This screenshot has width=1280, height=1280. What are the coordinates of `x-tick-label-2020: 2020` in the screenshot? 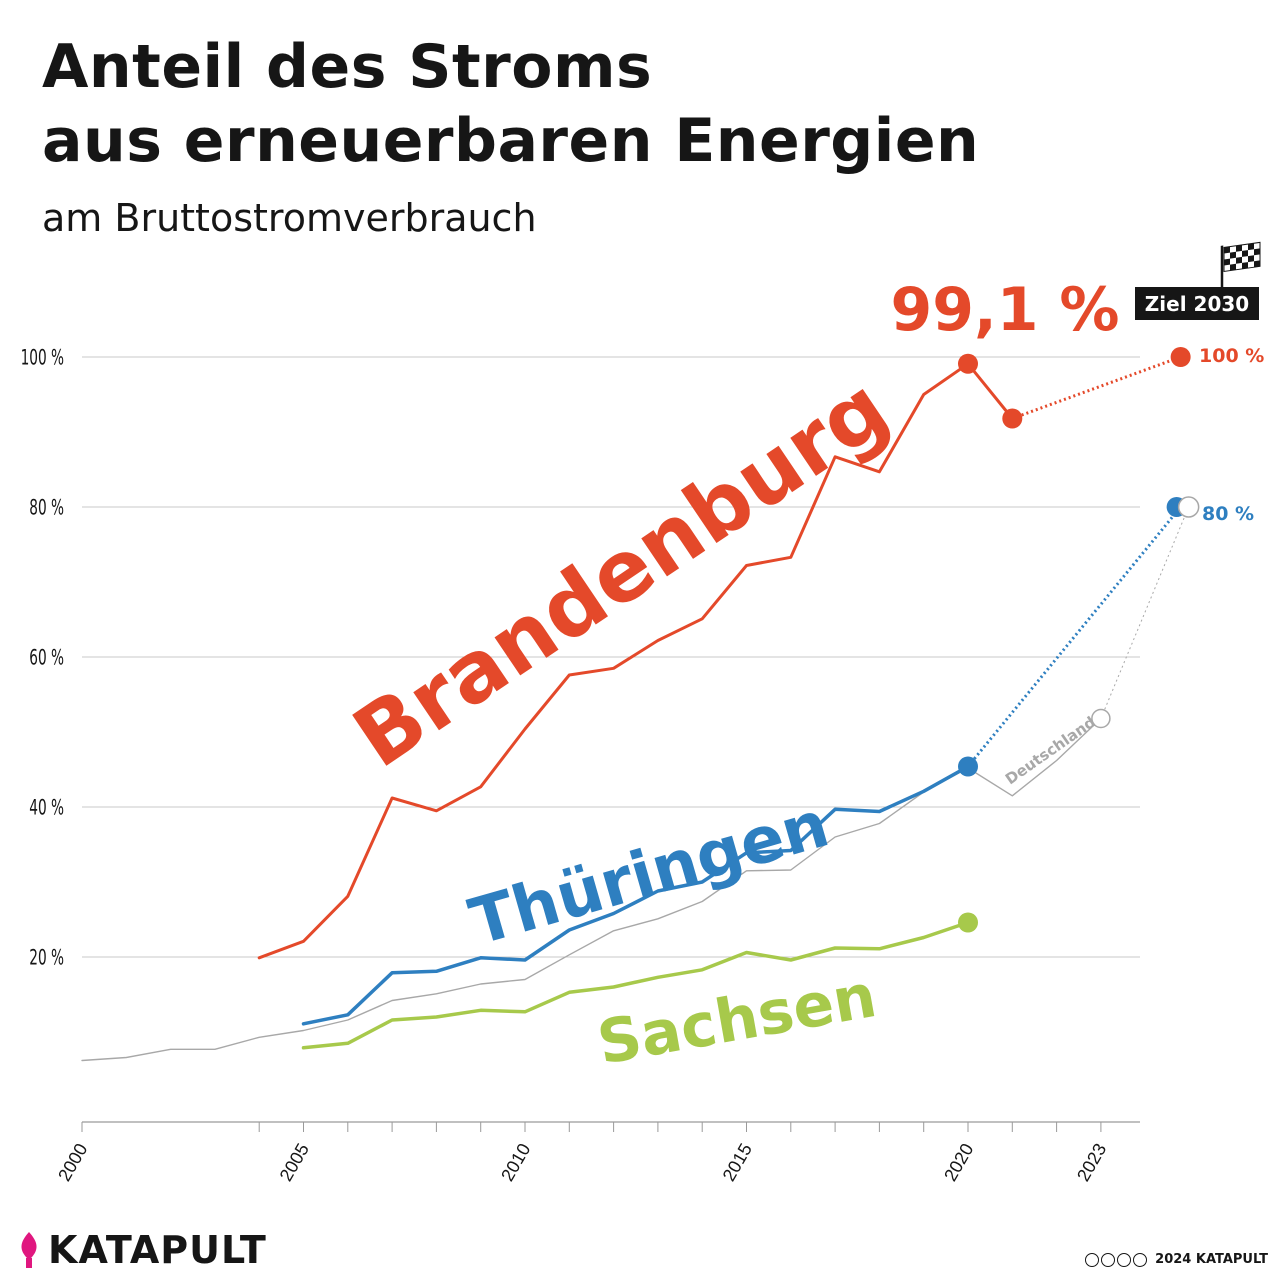 It's located at (958, 1162).